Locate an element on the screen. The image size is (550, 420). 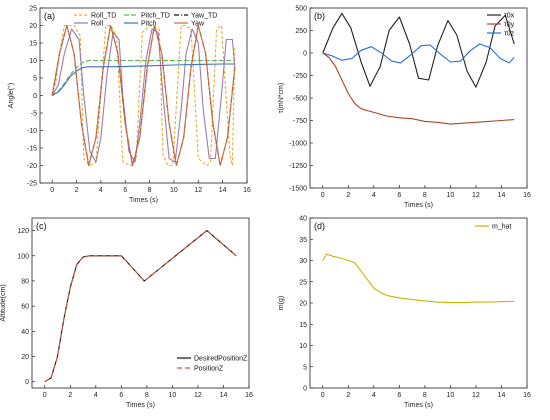
y-tick-label: -750 is located at coordinates (300, 121).